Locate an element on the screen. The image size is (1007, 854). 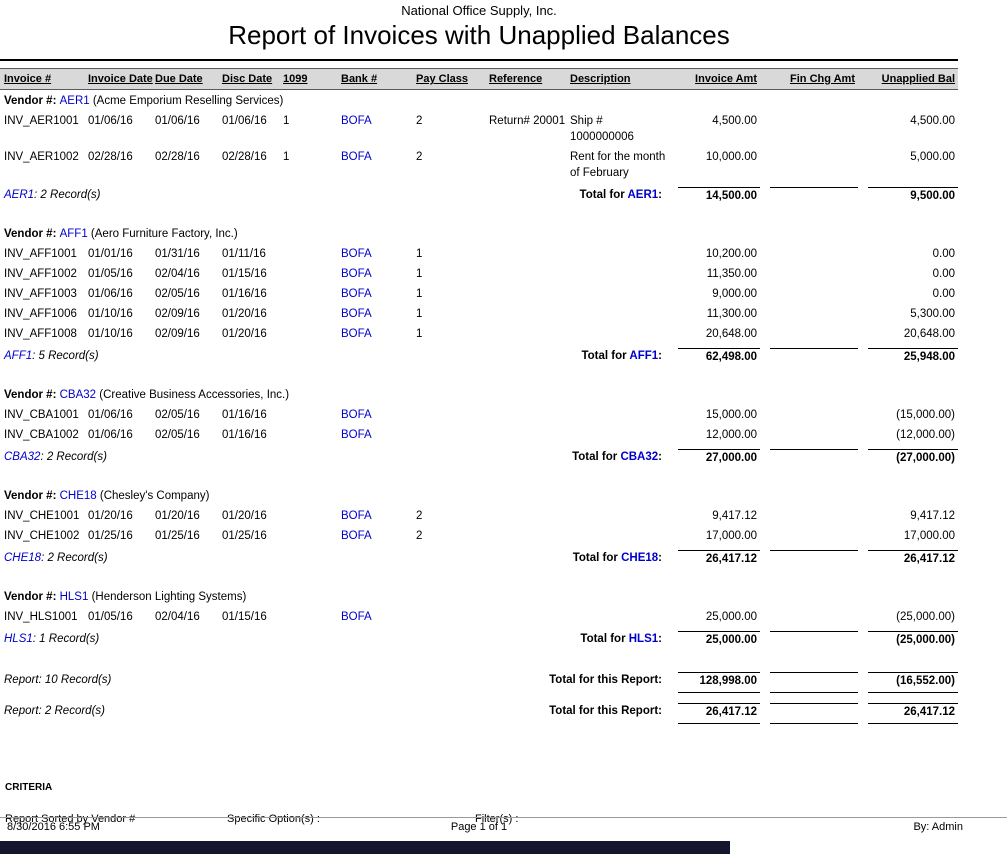
cell-unapplied-bal: 17,000.00 is located at coordinates (929, 536).